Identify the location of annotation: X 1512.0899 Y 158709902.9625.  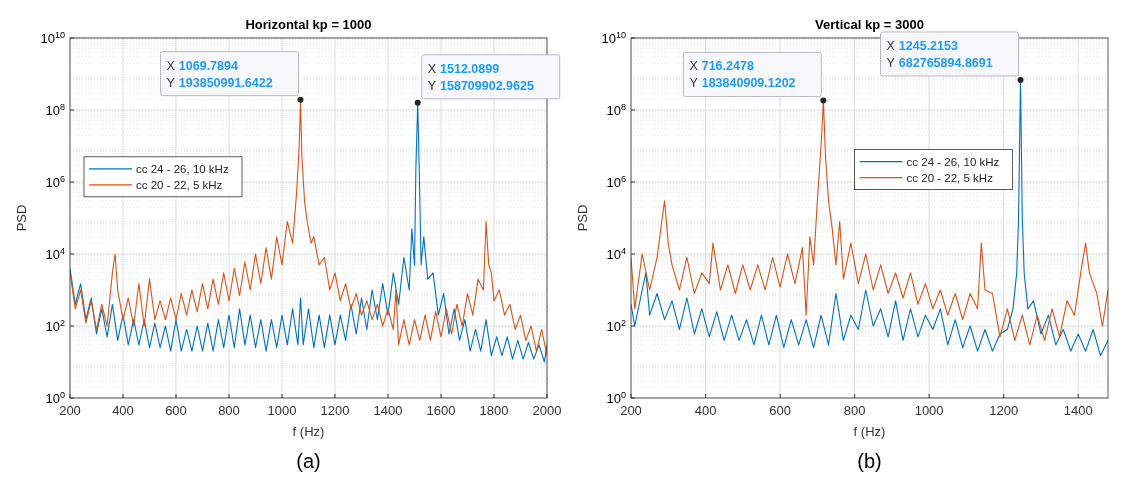
(480, 77).